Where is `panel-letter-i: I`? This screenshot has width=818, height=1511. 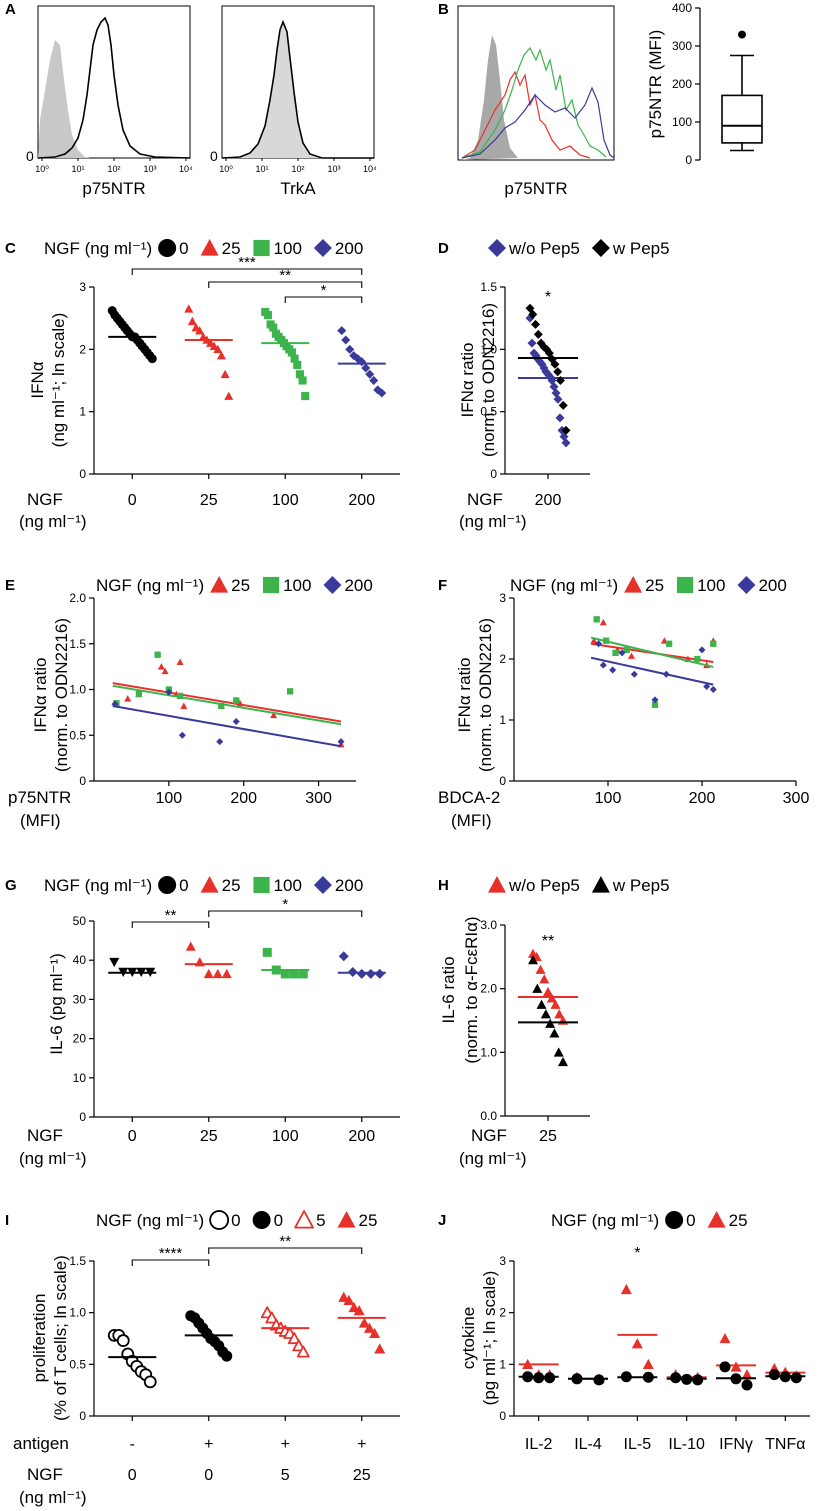
panel-letter-i: I is located at coordinates (7, 1220).